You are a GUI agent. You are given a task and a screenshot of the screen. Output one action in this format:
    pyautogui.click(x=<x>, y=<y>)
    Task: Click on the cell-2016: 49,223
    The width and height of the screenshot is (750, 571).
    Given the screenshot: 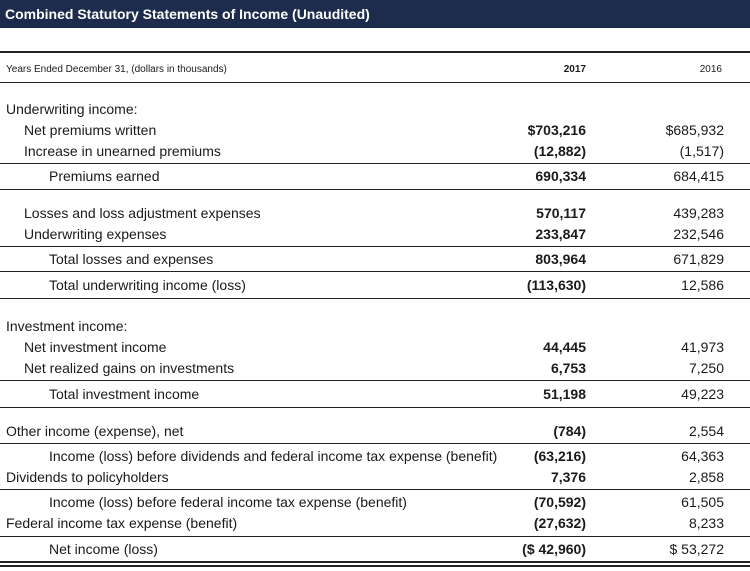 What is the action you would take?
    pyautogui.click(x=702, y=394)
    